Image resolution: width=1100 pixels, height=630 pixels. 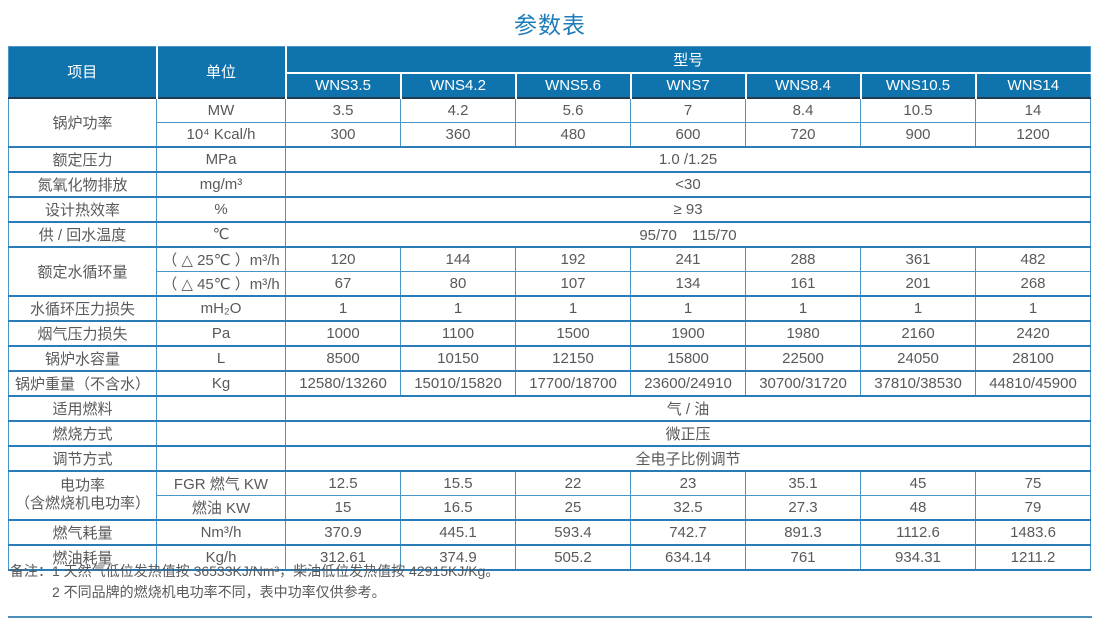 I want to click on span-value-cell: 微正压, so click(x=688, y=432).